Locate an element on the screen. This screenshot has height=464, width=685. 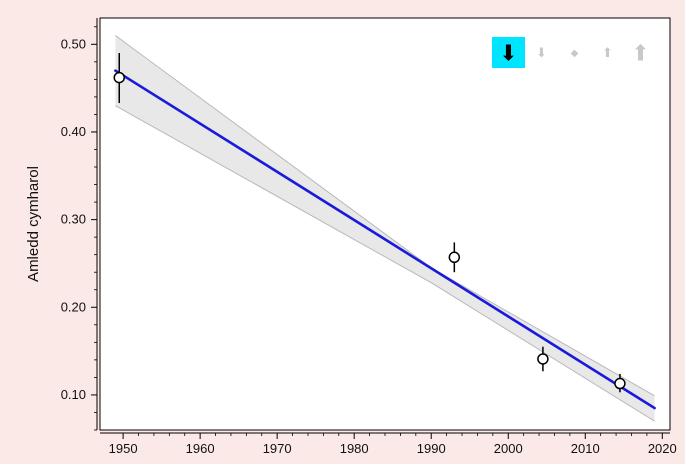
arrow-up-large-icon: ⬆ is located at coordinates (640, 52).